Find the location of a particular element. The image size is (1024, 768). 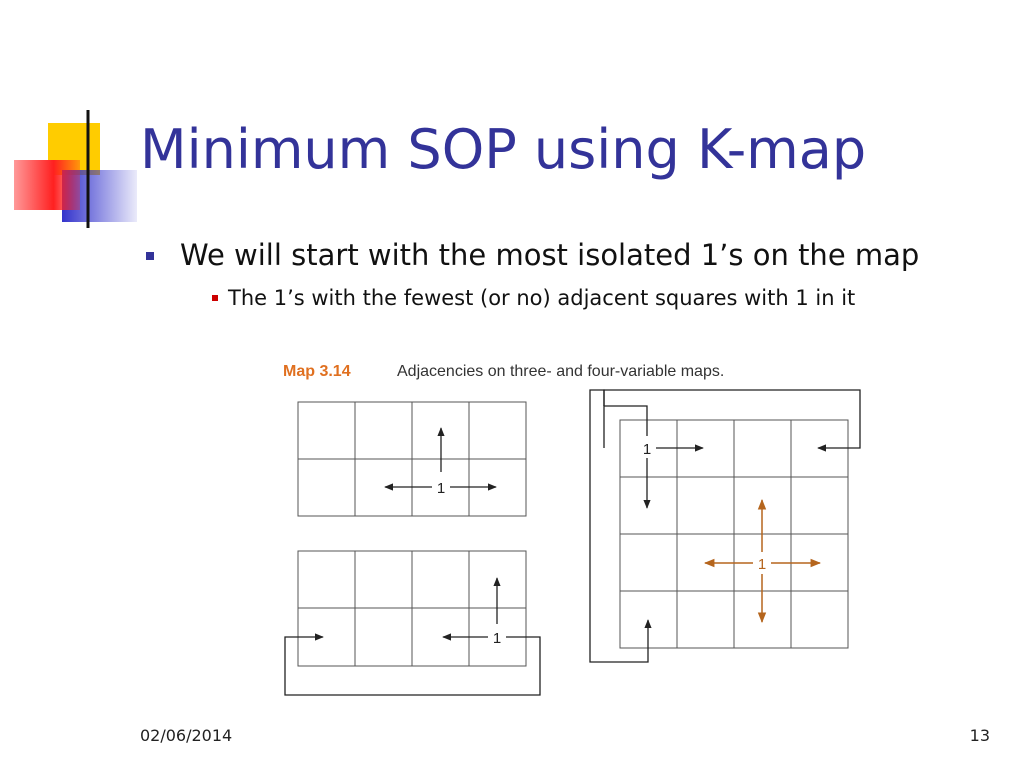

bullet-icon is located at coordinates (150, 256).